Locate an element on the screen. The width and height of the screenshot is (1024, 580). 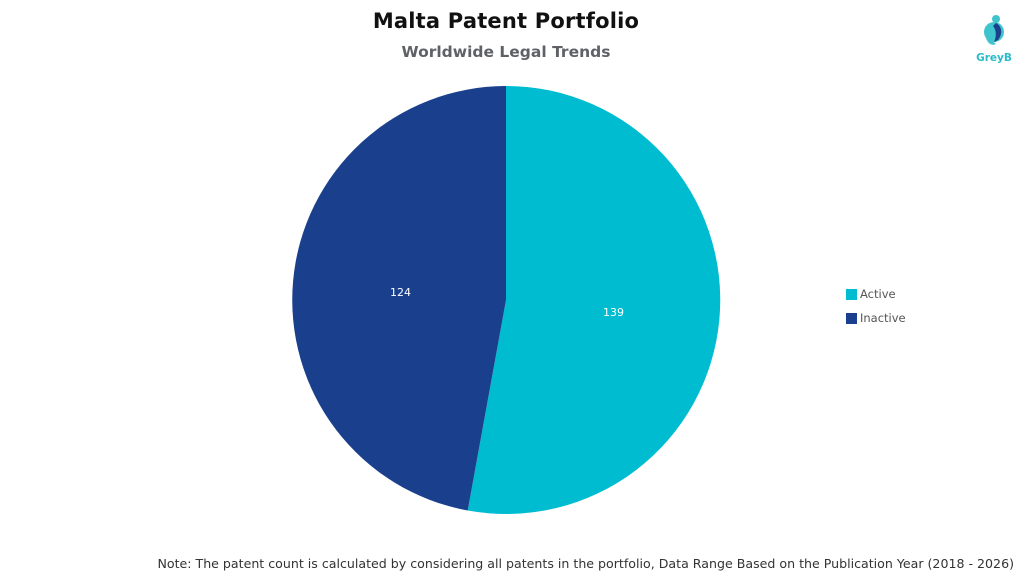
chart-subtitle: Worldwide Legal Trends is located at coordinates (506, 52).